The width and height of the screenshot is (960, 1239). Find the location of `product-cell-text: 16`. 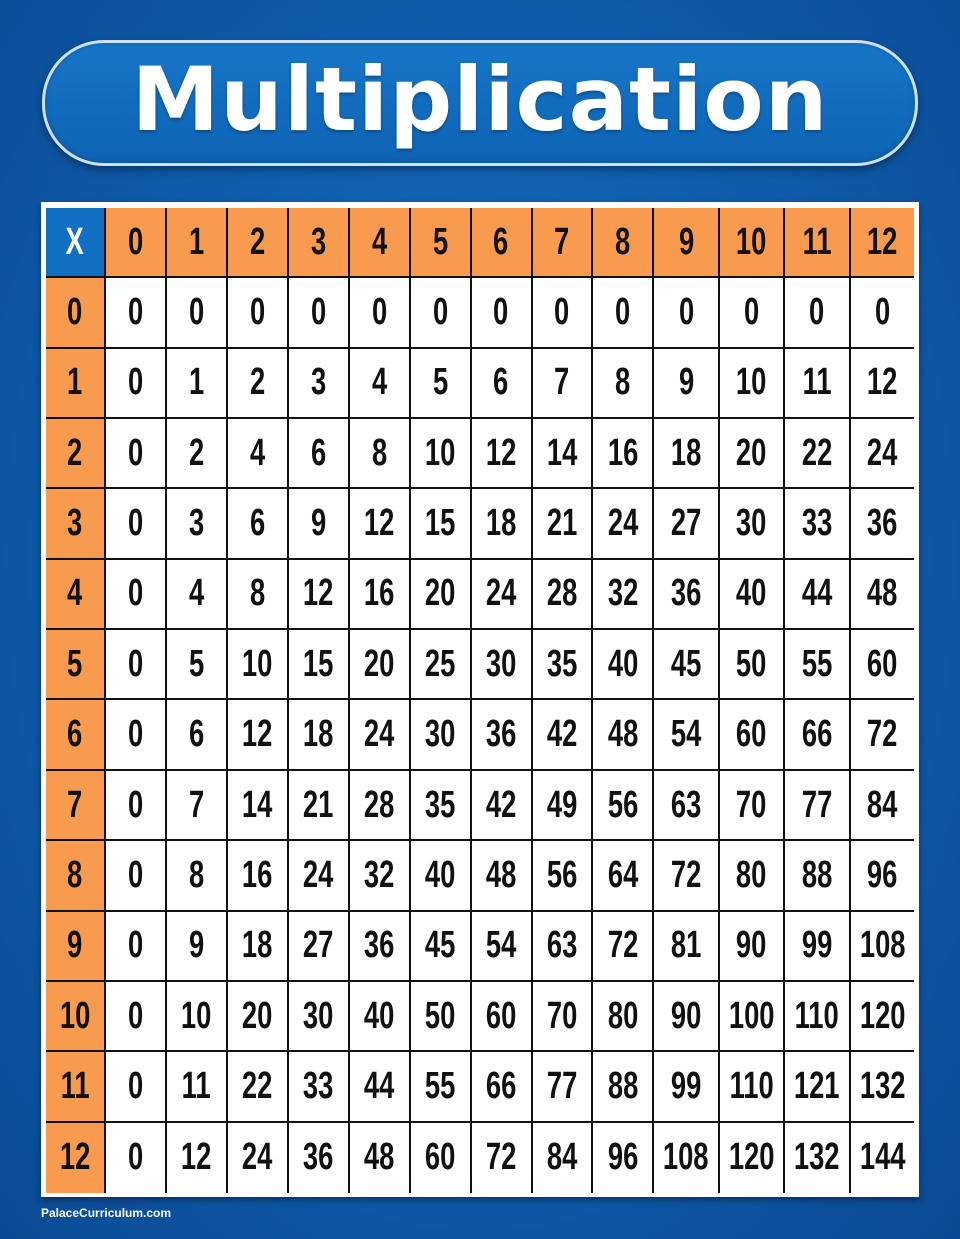

product-cell-text: 16 is located at coordinates (379, 593).